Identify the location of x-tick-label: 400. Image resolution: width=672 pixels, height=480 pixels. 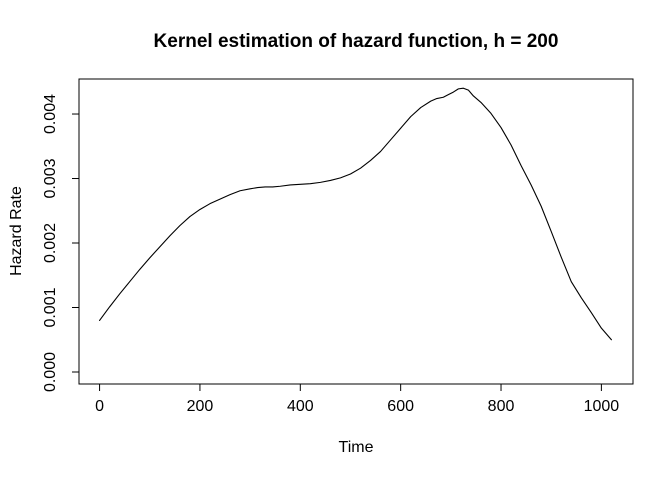
(300, 406).